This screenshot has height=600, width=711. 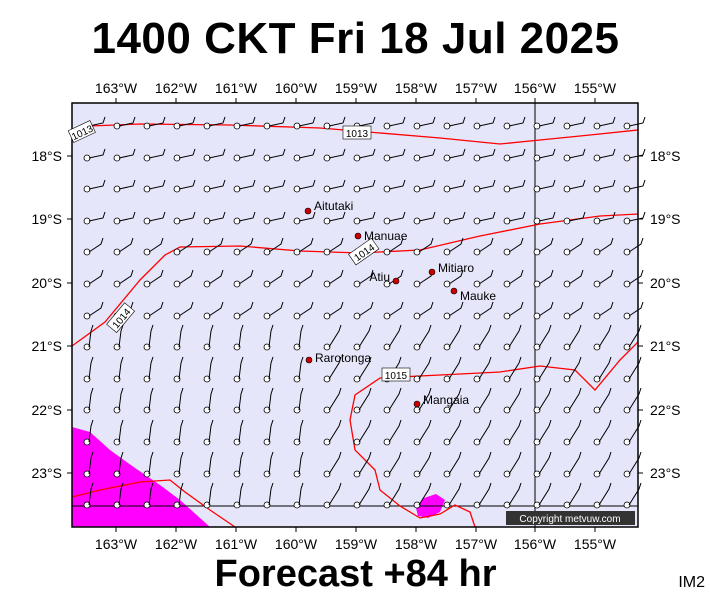 I want to click on lat-labels-right: 18°S 19°S 20°S 21°S 22°S 23°S, so click(x=665, y=314).